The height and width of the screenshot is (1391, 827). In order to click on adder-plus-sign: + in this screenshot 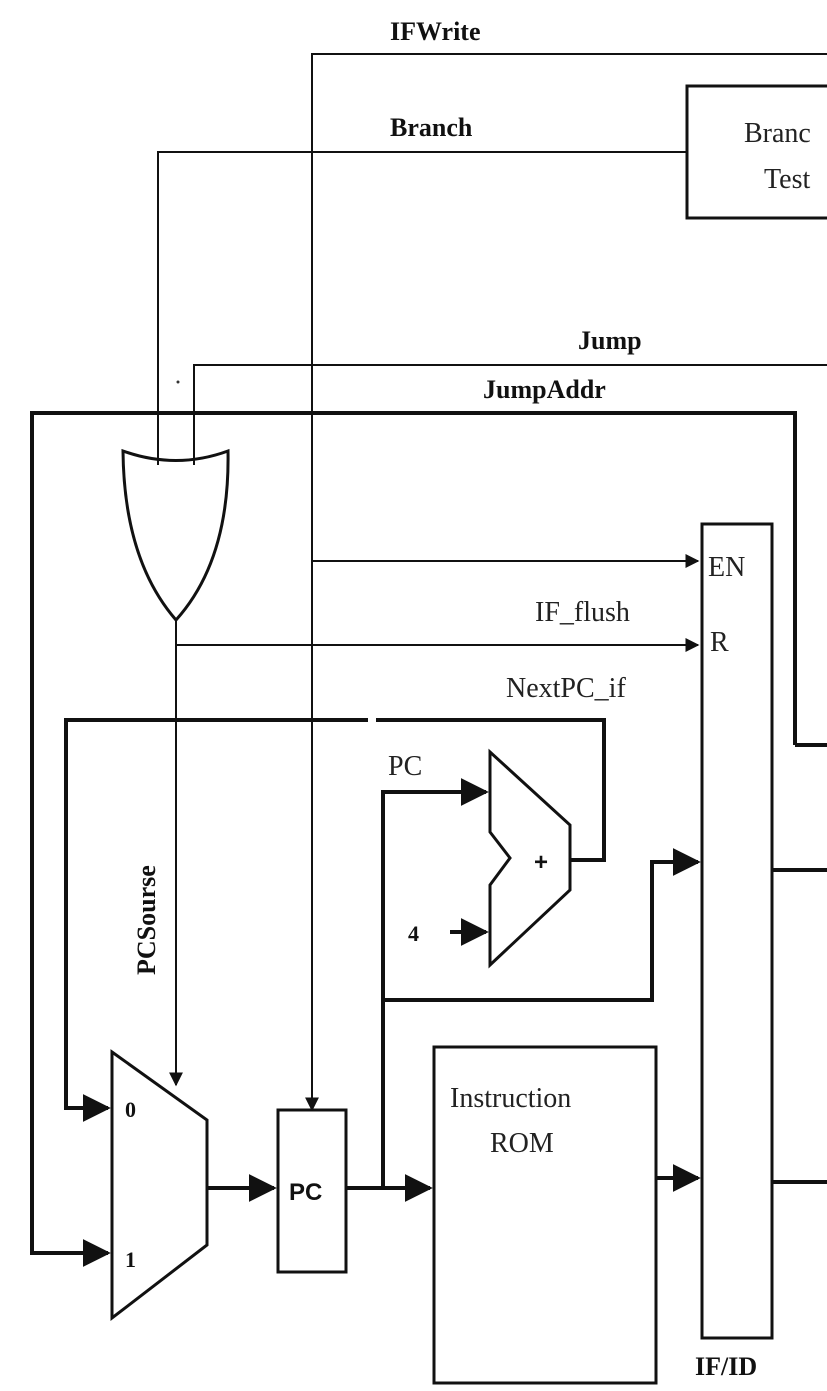, I will do `click(541, 862)`.